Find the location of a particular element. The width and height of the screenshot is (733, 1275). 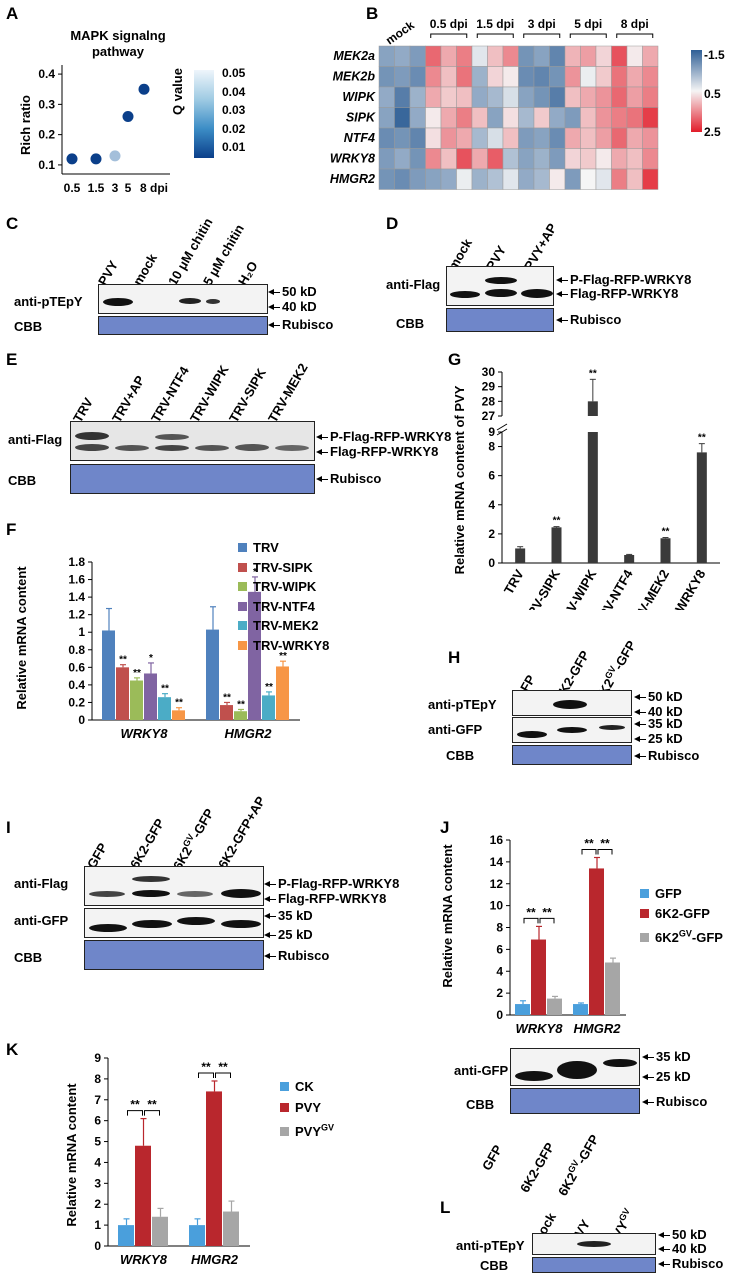

j-chart-ytick-label: 2 is located at coordinates (499, 993).